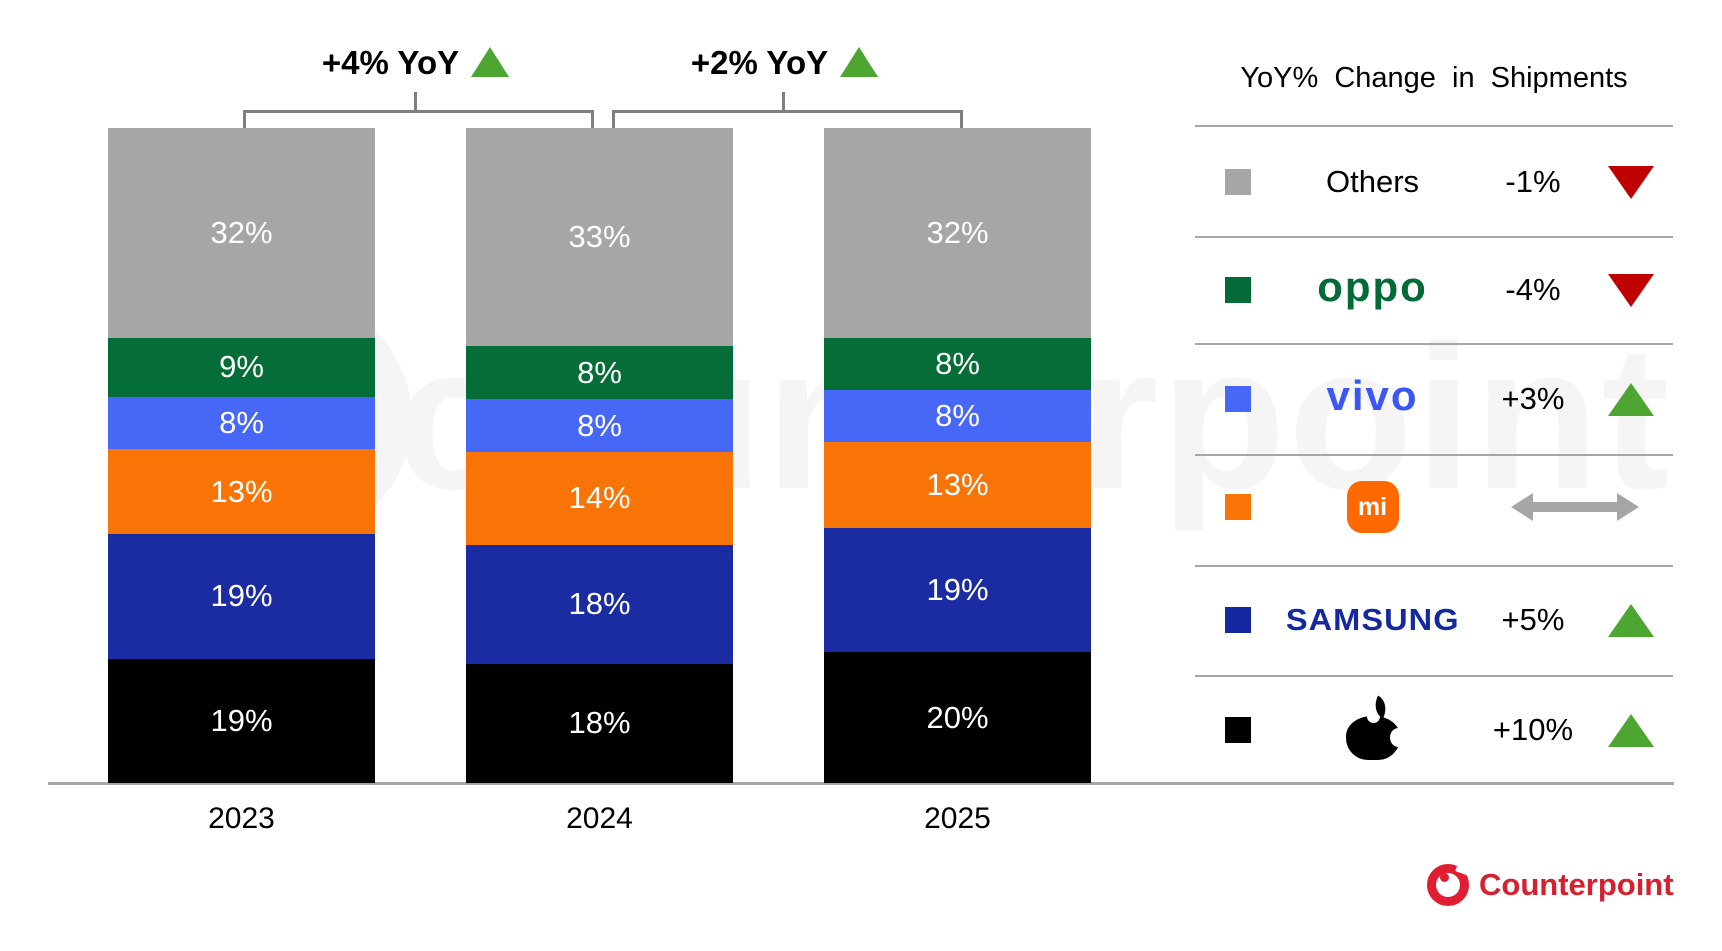 This screenshot has width=1722, height=951. I want to click on vivo-trend-indicator, so click(1631, 399).